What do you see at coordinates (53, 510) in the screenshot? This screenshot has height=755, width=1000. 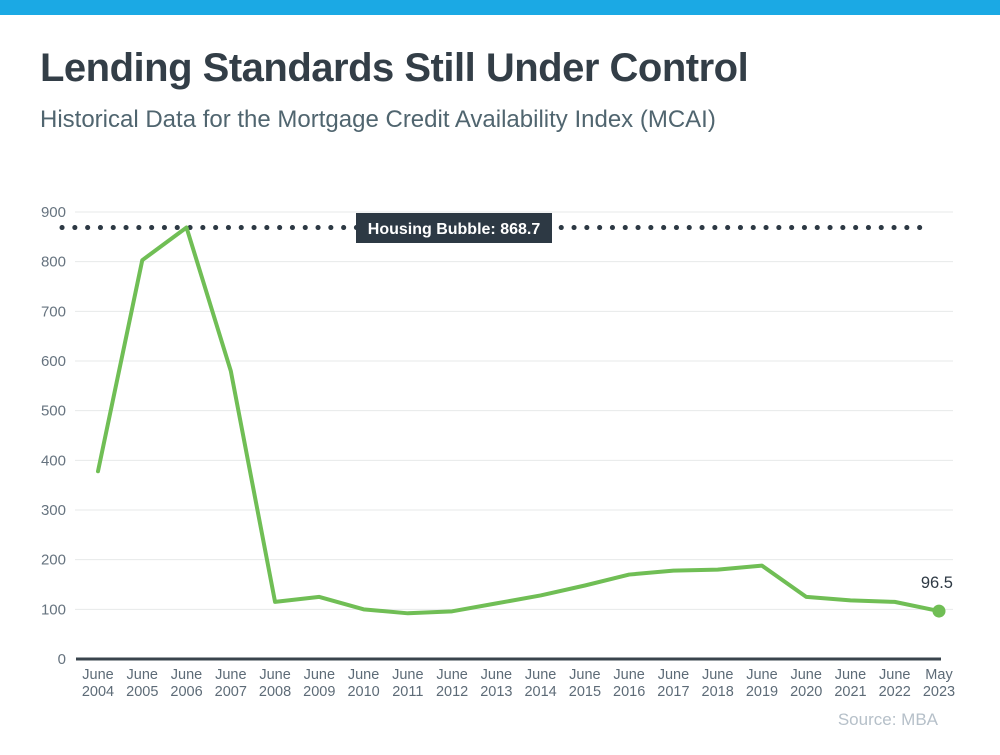 I see `svg-text: 300` at bounding box center [53, 510].